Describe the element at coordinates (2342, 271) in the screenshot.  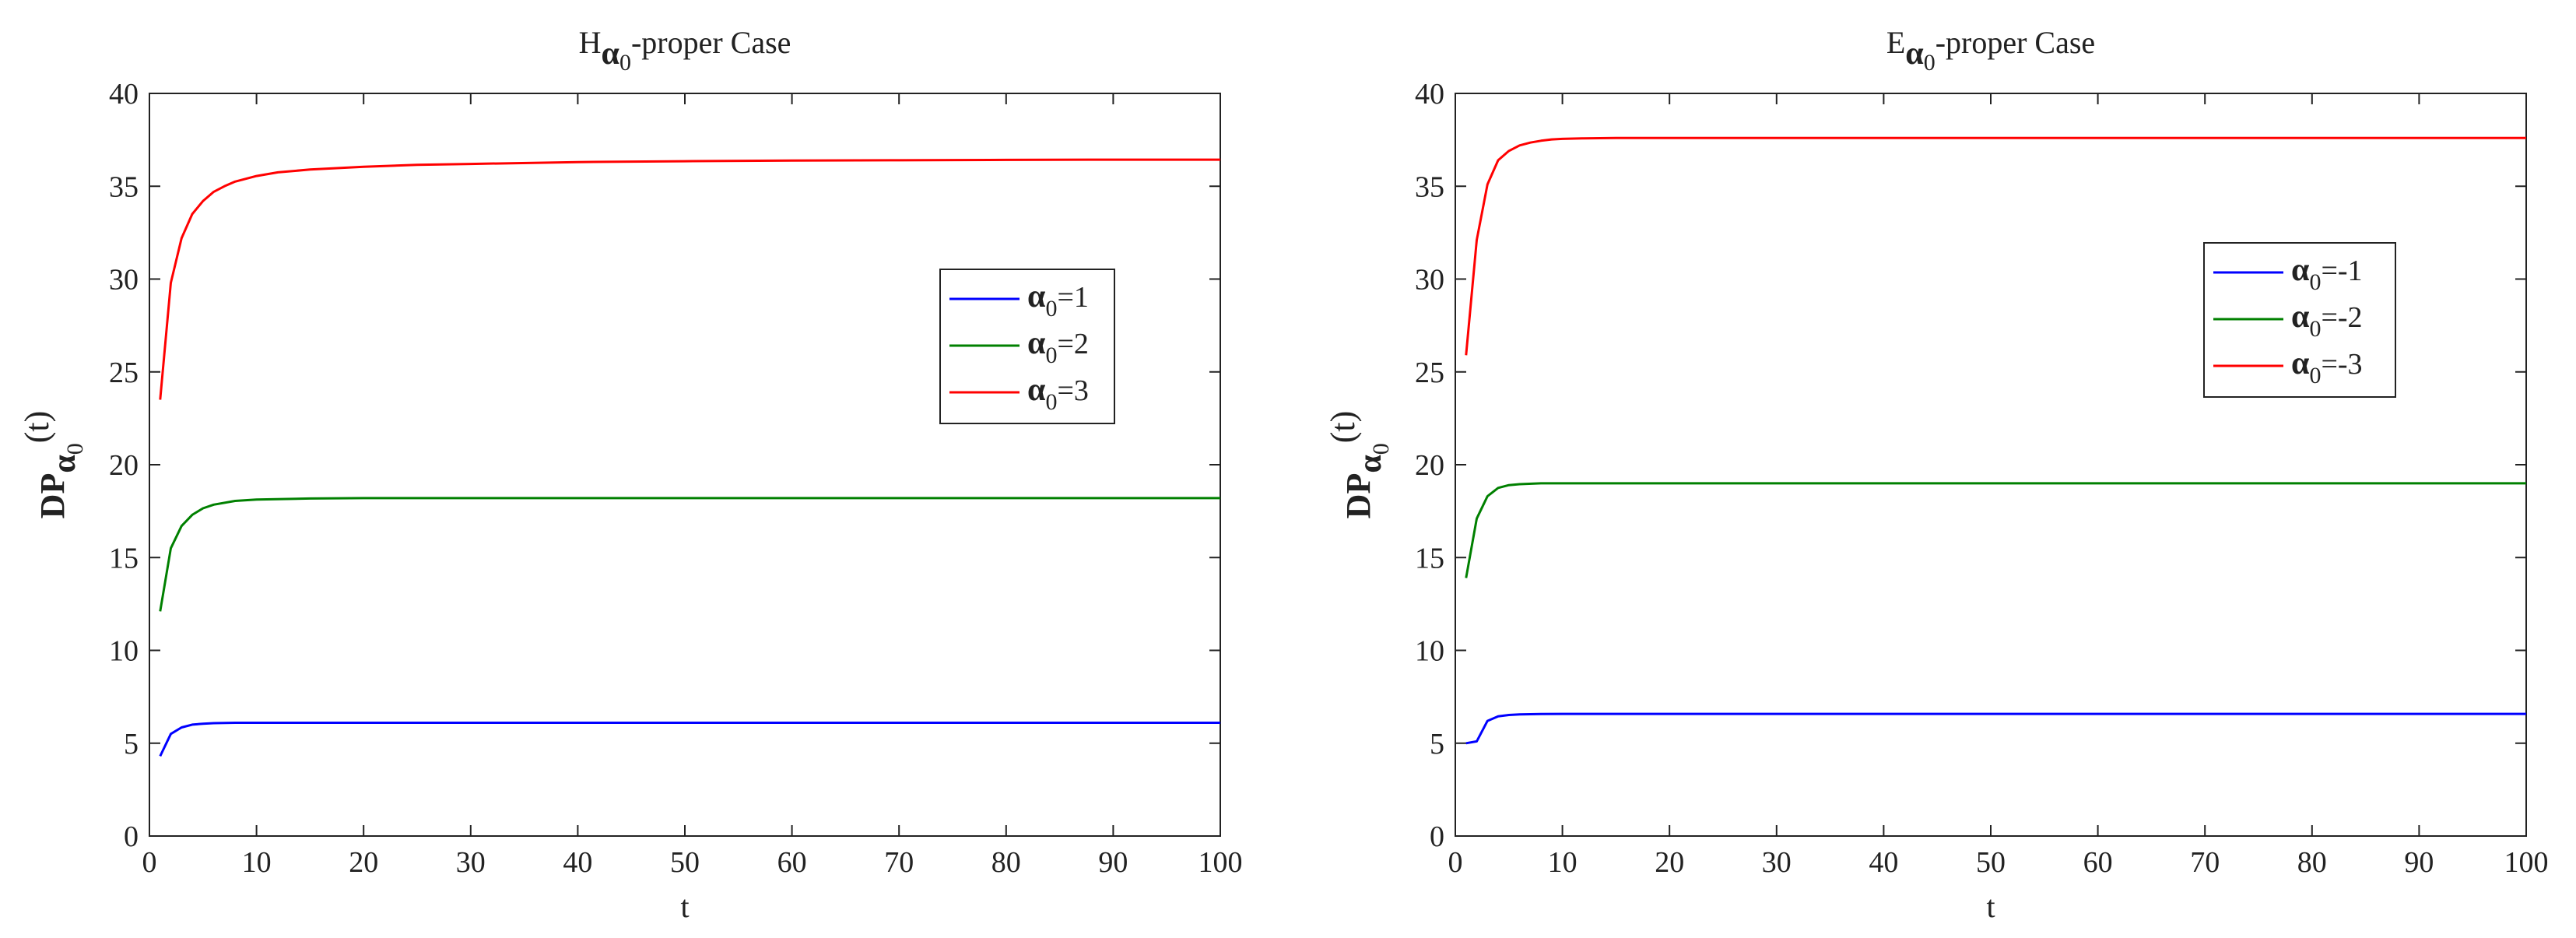
I see `legend-rest: =-1` at that location.